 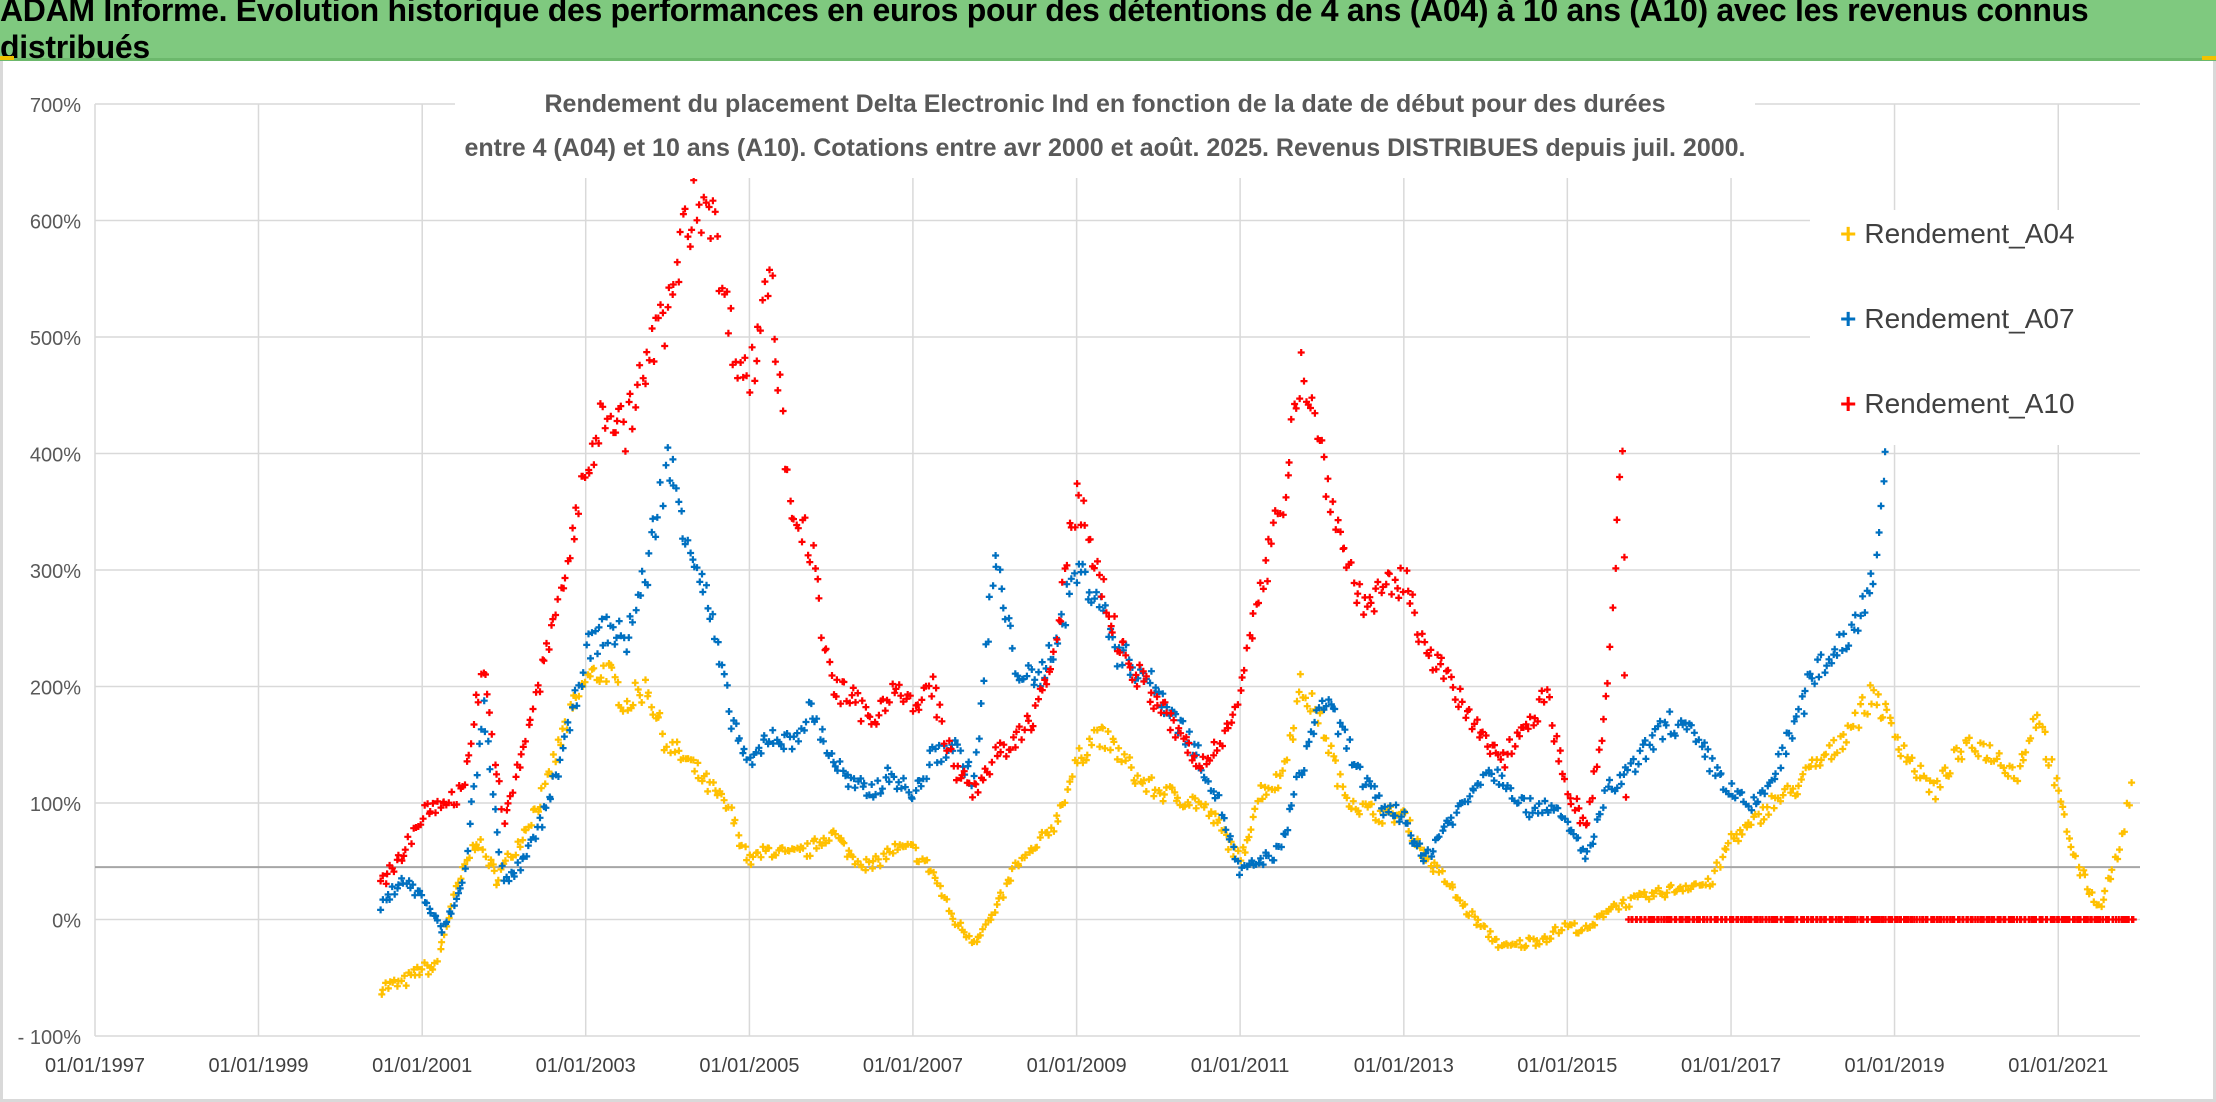 What do you see at coordinates (913, 1066) in the screenshot?
I see `x-tick-label: 01/01/2007` at bounding box center [913, 1066].